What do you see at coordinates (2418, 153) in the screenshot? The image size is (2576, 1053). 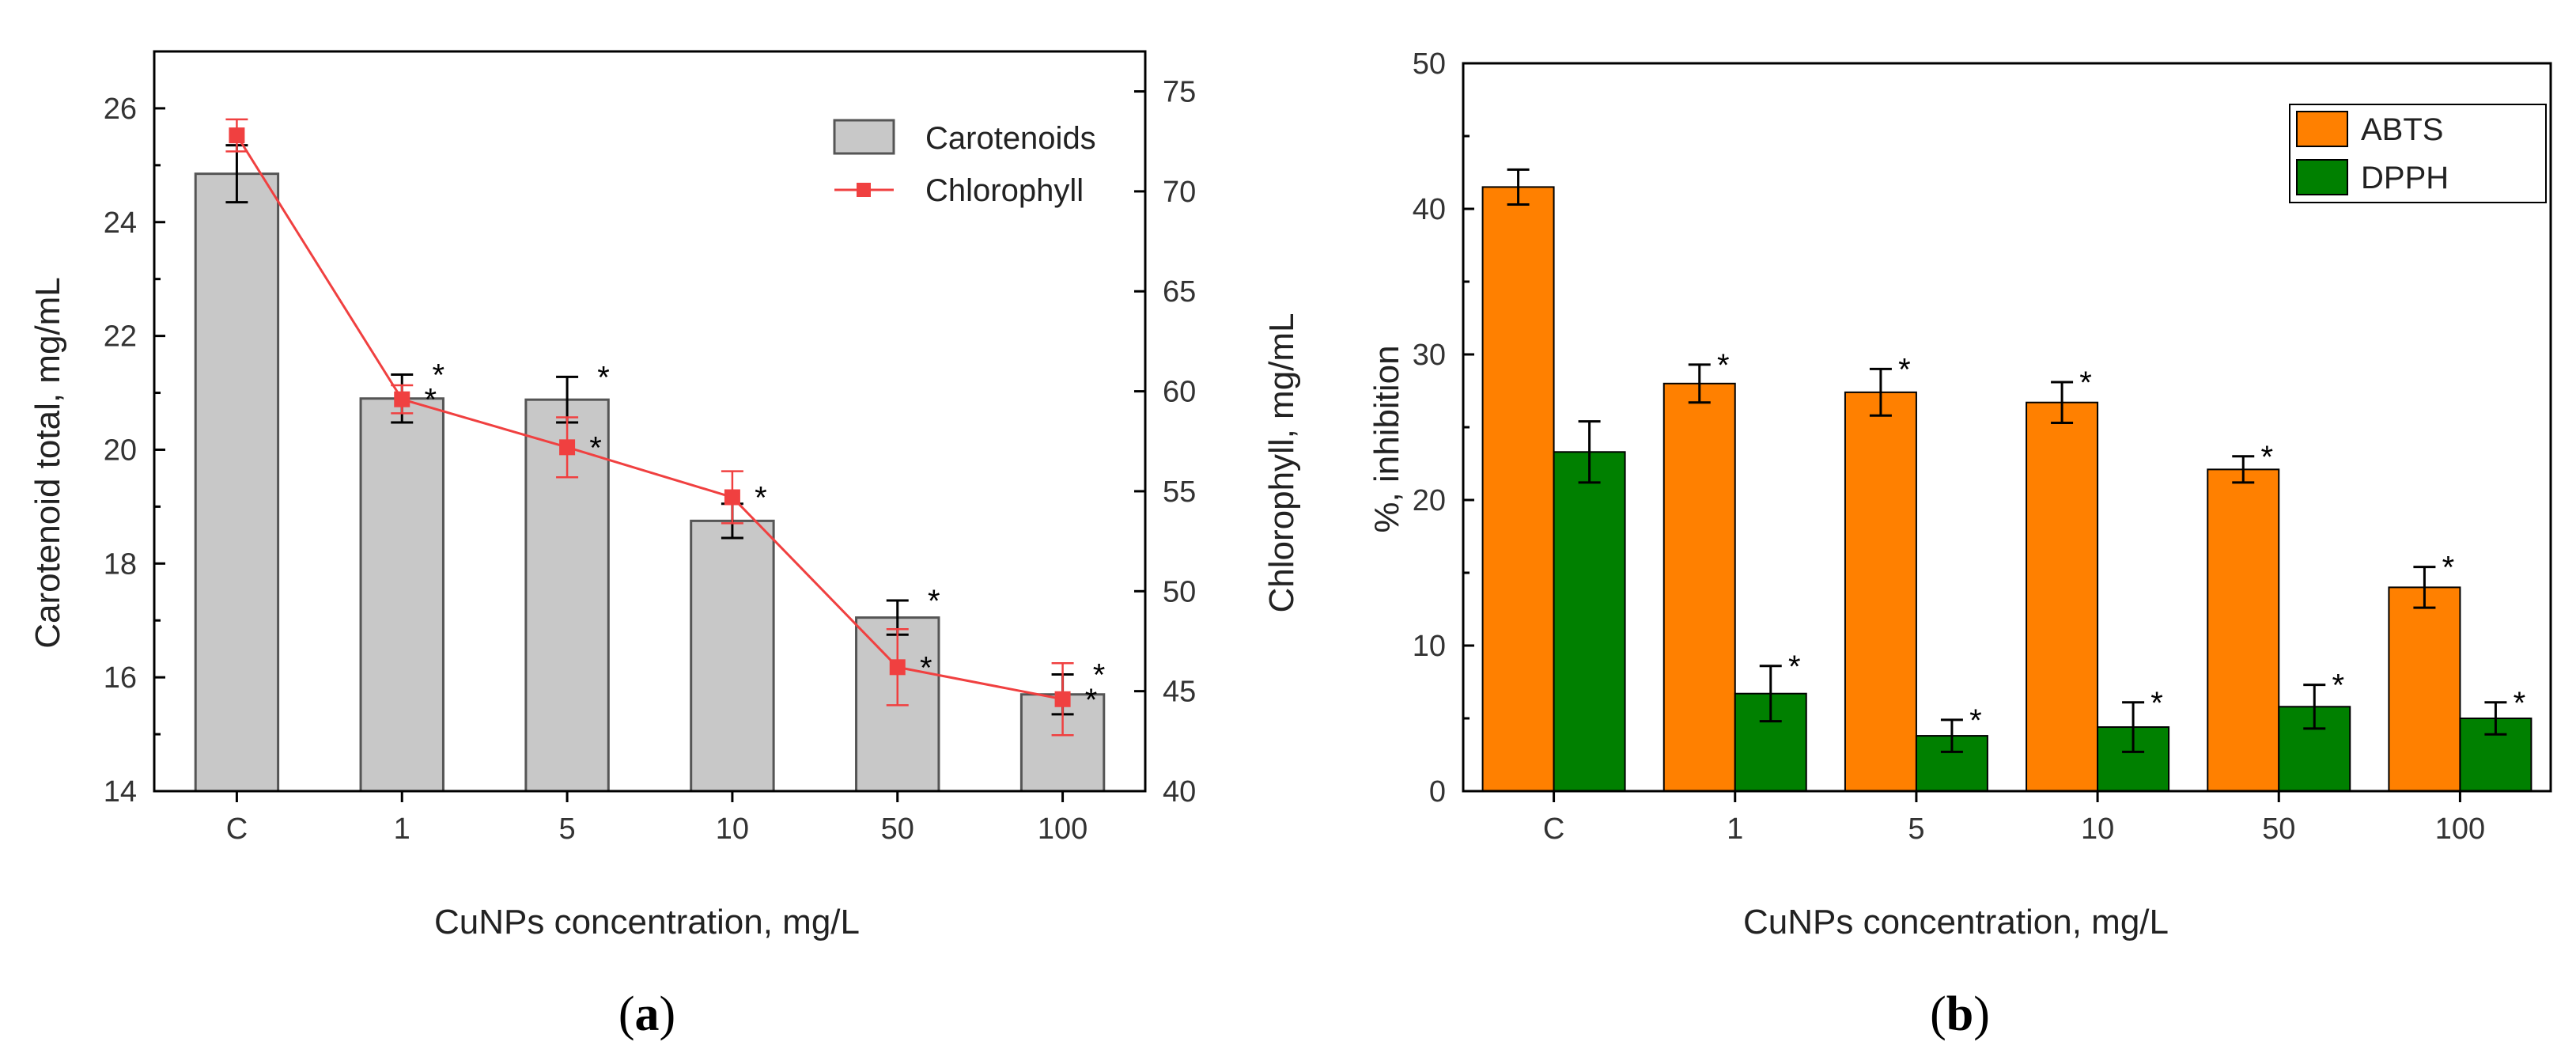 I see `chart-b-legend: ABTS DPPH` at bounding box center [2418, 153].